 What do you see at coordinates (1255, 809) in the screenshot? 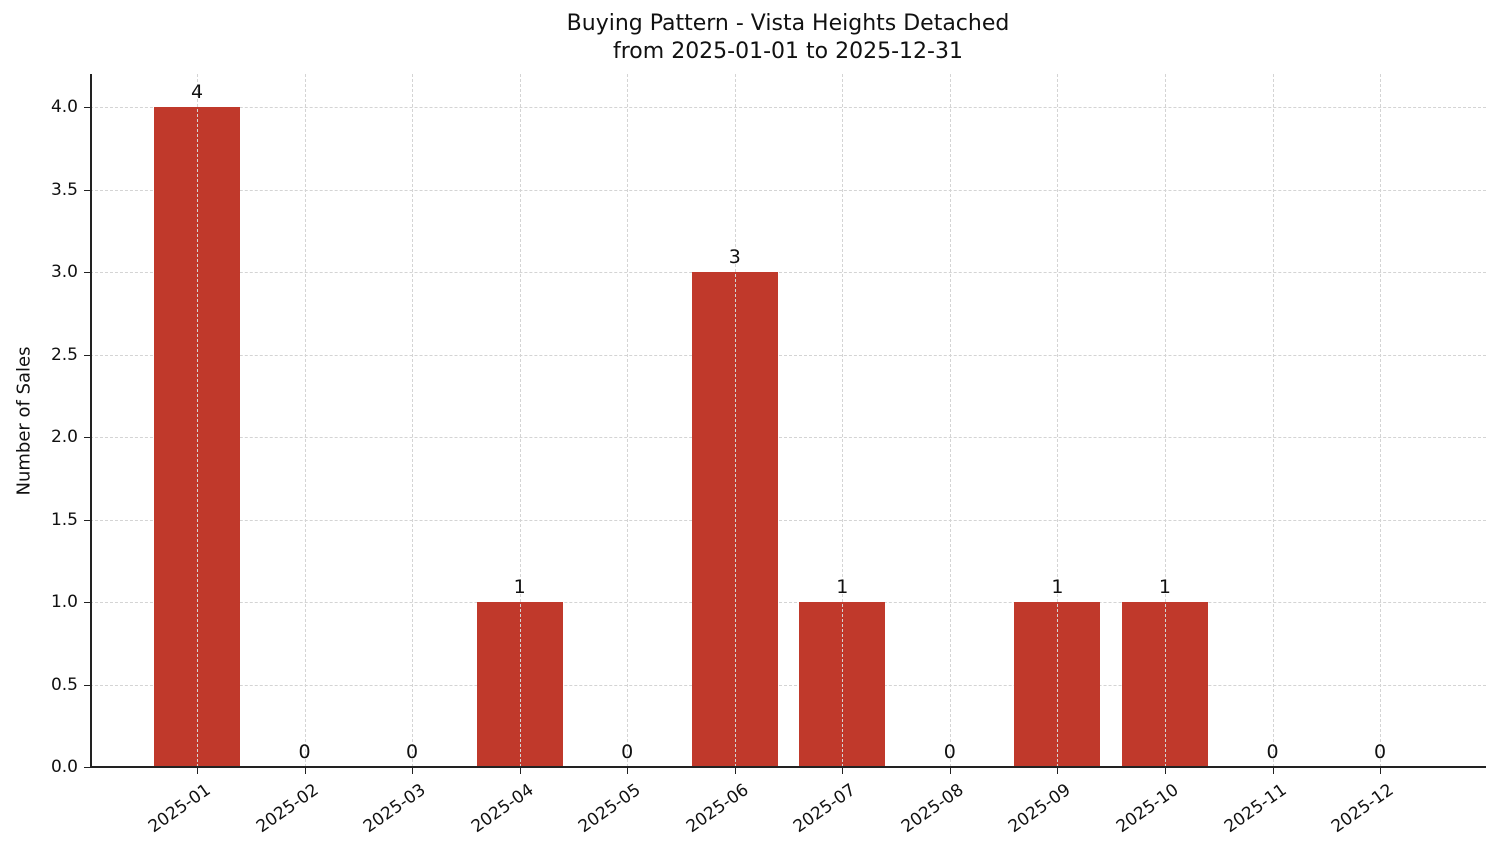
I see `x-tick-label: 2025-11` at bounding box center [1255, 809].